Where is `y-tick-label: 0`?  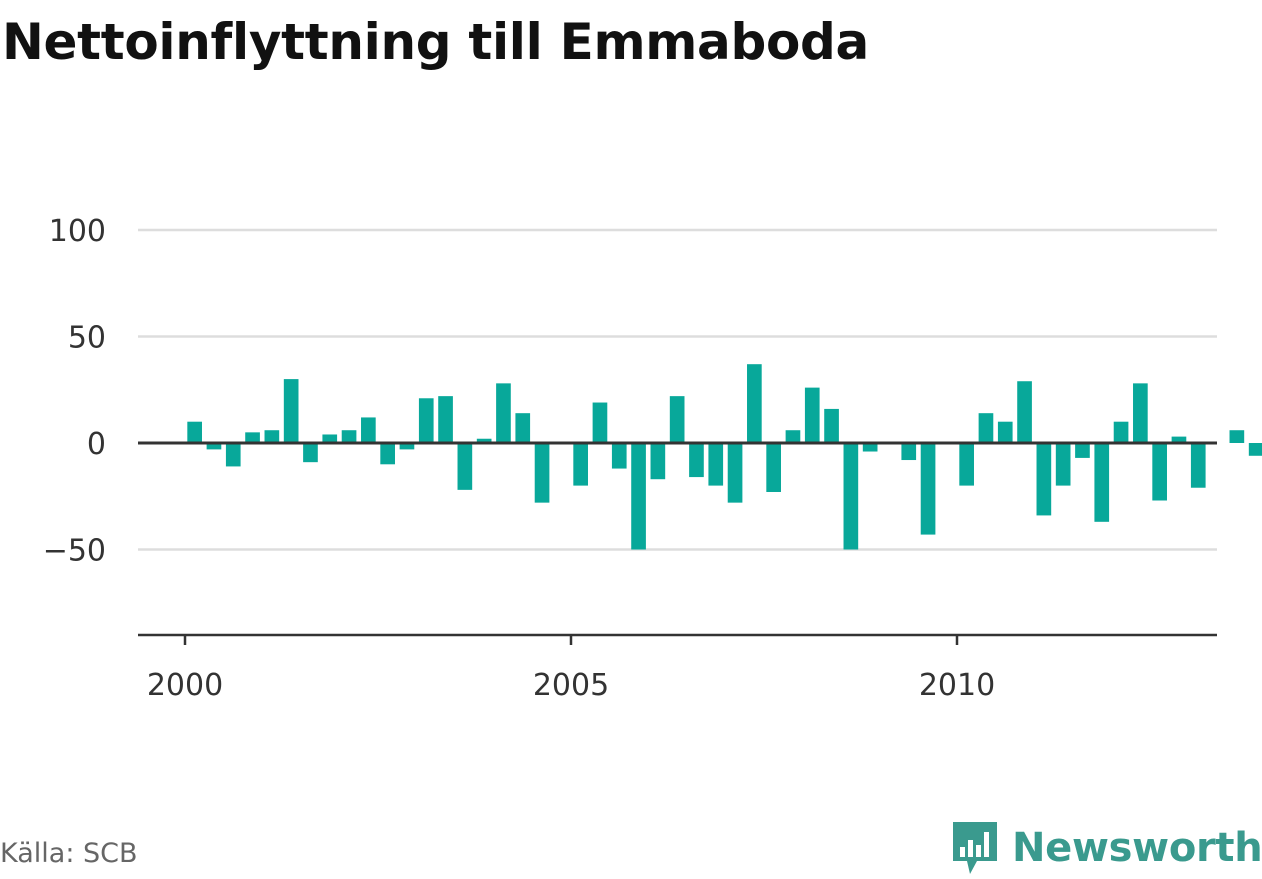 y-tick-label: 0 is located at coordinates (96, 444).